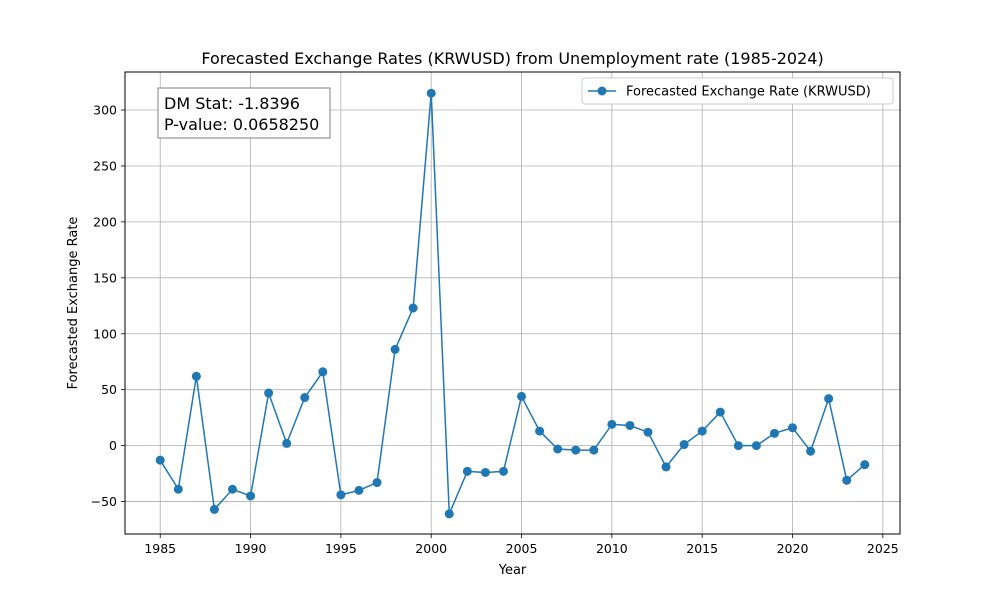 Image resolution: width=1000 pixels, height=600 pixels. What do you see at coordinates (720, 412) in the screenshot?
I see `data-point-2016` at bounding box center [720, 412].